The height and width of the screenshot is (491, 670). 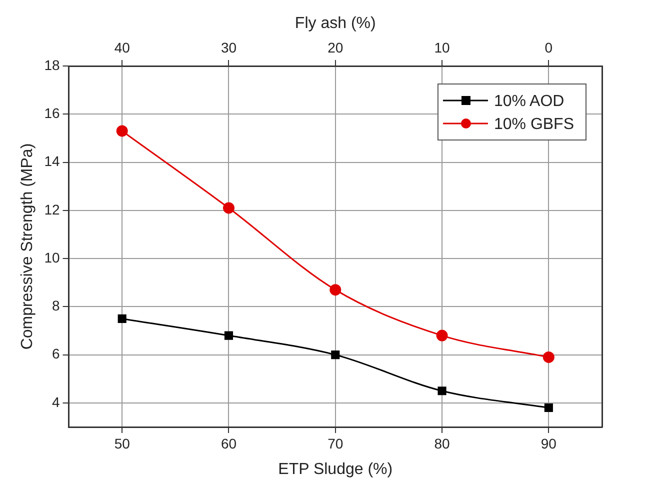 I want to click on legend-label: 10% AOD, so click(x=529, y=101).